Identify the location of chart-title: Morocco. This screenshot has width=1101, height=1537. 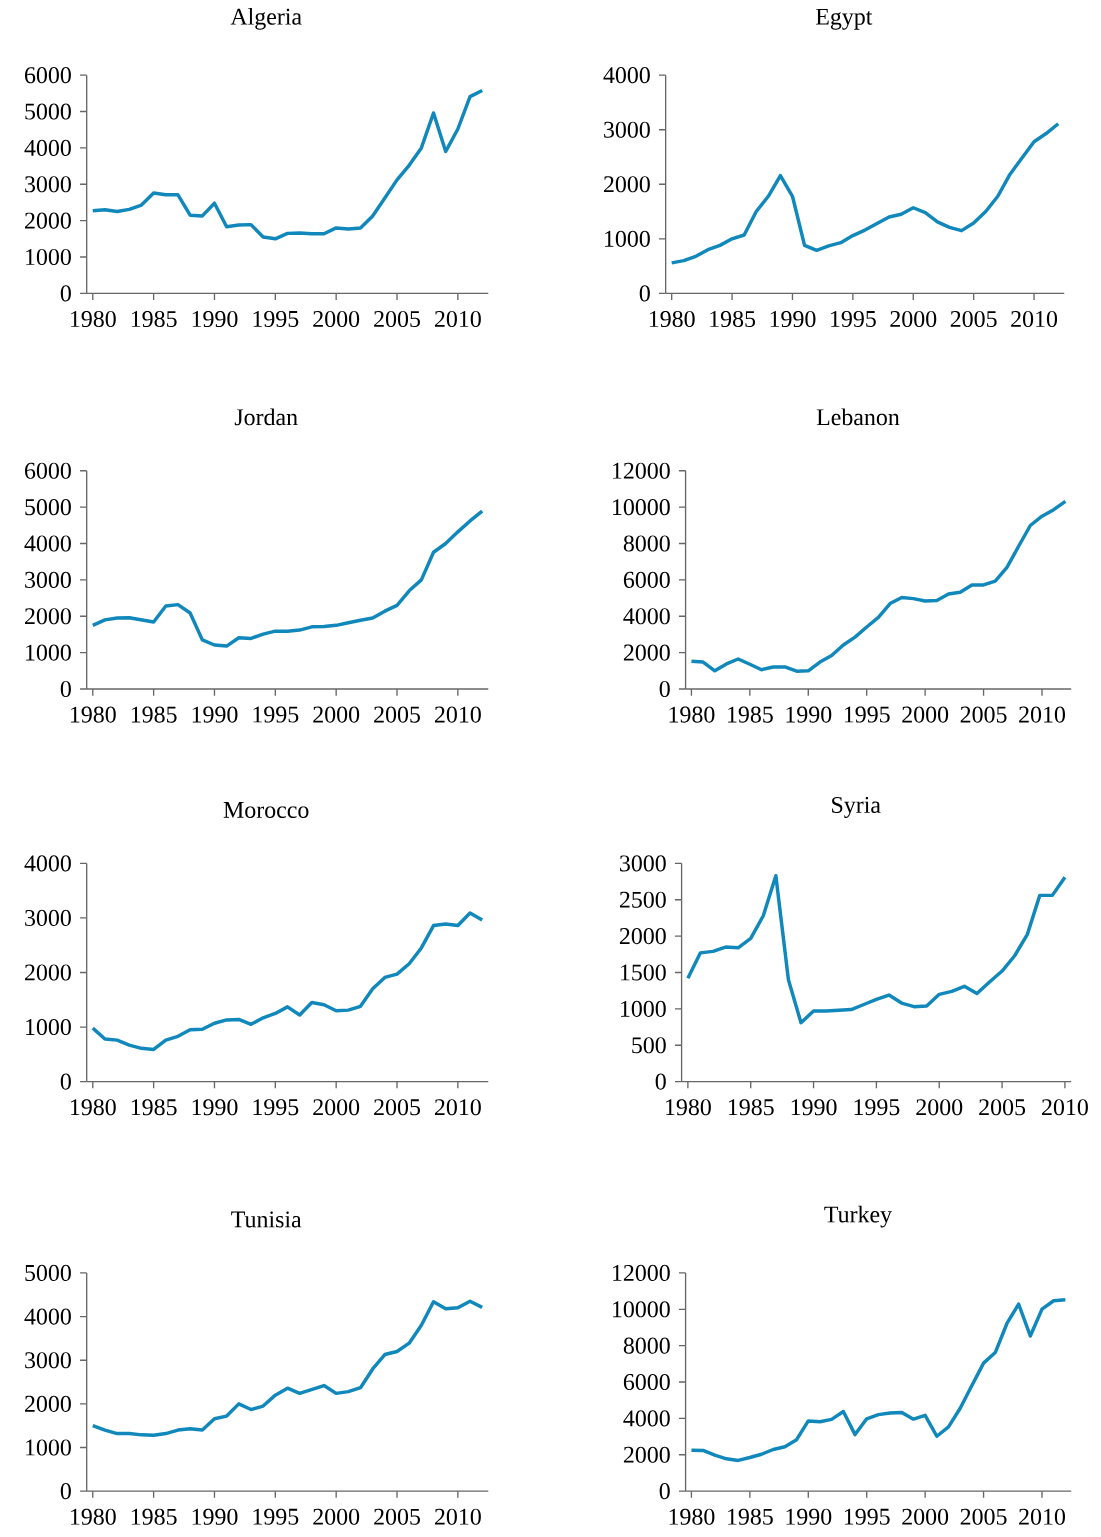
(266, 810).